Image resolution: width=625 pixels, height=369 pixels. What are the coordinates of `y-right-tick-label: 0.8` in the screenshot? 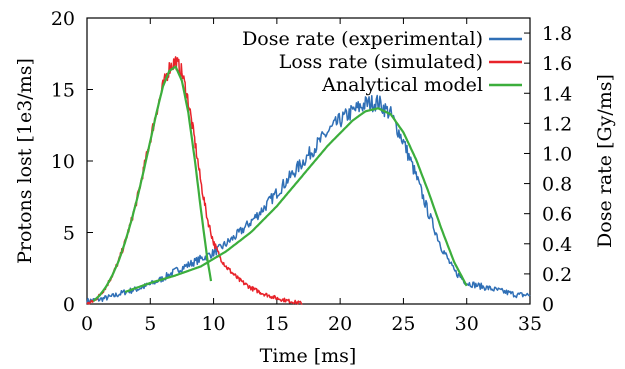 It's located at (557, 185).